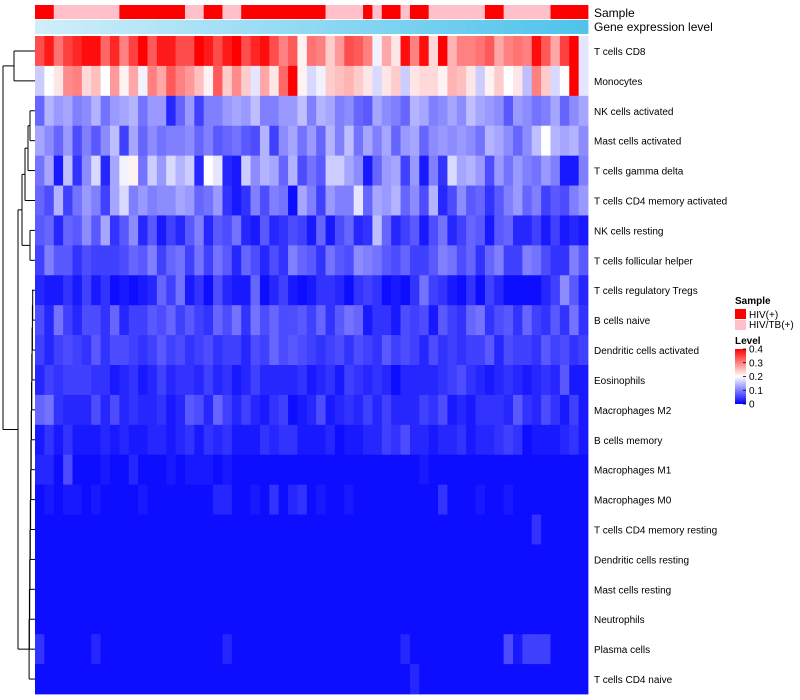 This screenshot has width=800, height=700. Describe the element at coordinates (771, 325) in the screenshot. I see `legend-label-hivtb: HIV/TB(+)` at that location.